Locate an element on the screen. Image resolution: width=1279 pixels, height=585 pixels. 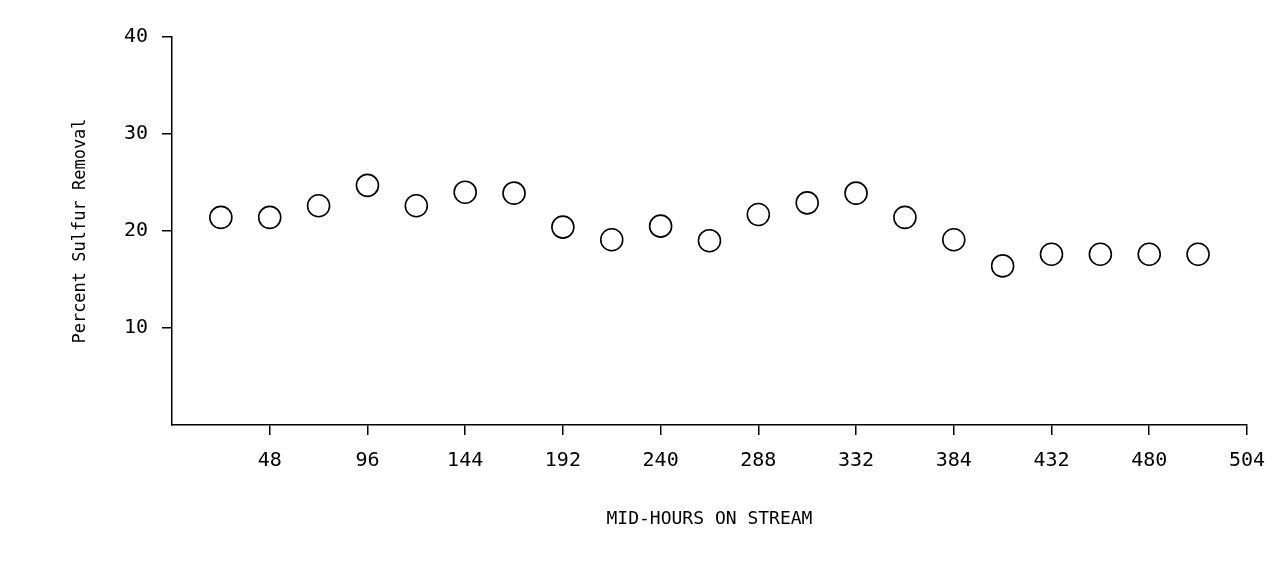
x-tick-label: 240 is located at coordinates (660, 459).